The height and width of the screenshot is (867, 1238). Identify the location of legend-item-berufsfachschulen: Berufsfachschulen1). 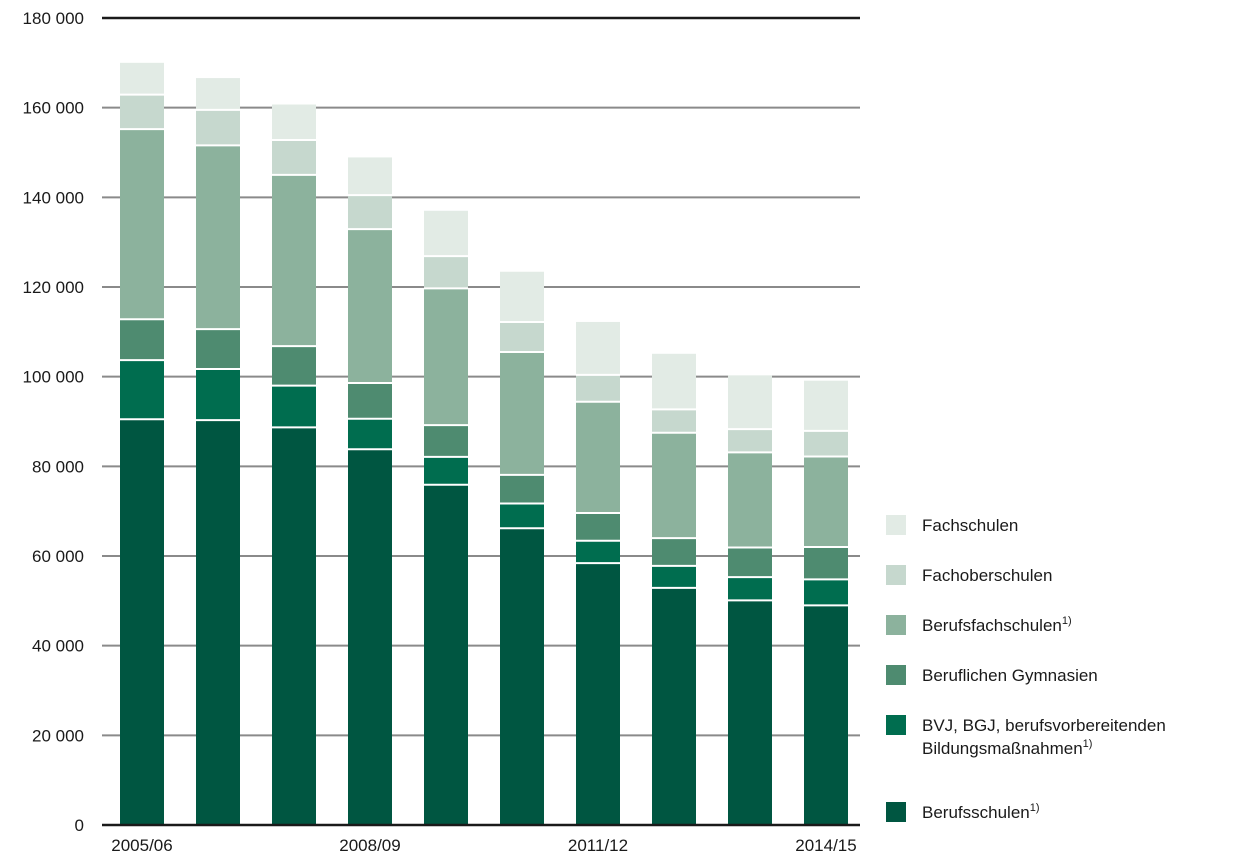
(979, 625).